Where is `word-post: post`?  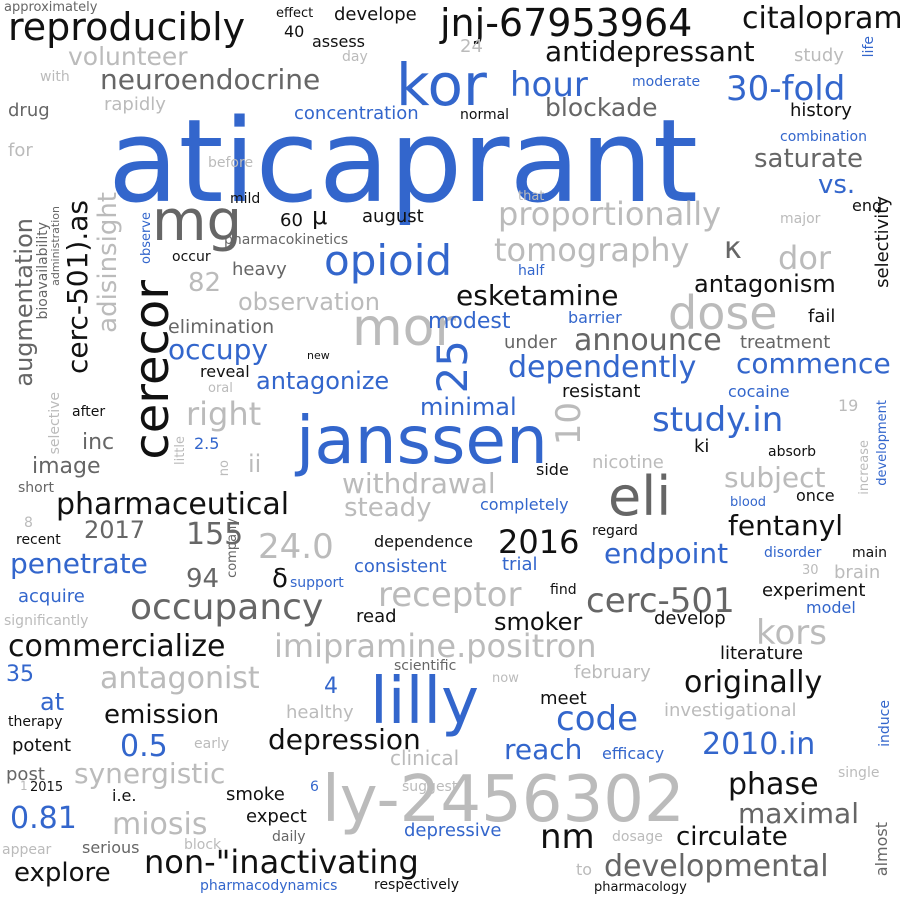 word-post: post is located at coordinates (25, 774).